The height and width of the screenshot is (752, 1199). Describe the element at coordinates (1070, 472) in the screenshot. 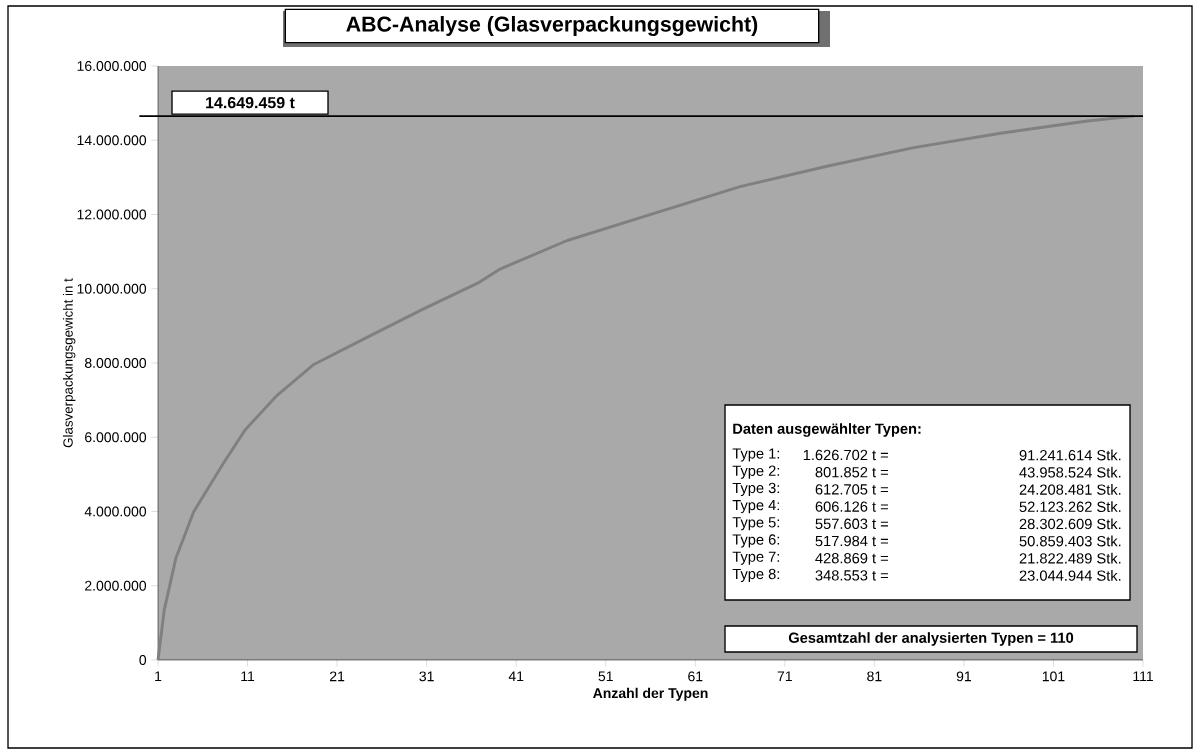

I see `annotation: 43.958.524 Stk.` at that location.